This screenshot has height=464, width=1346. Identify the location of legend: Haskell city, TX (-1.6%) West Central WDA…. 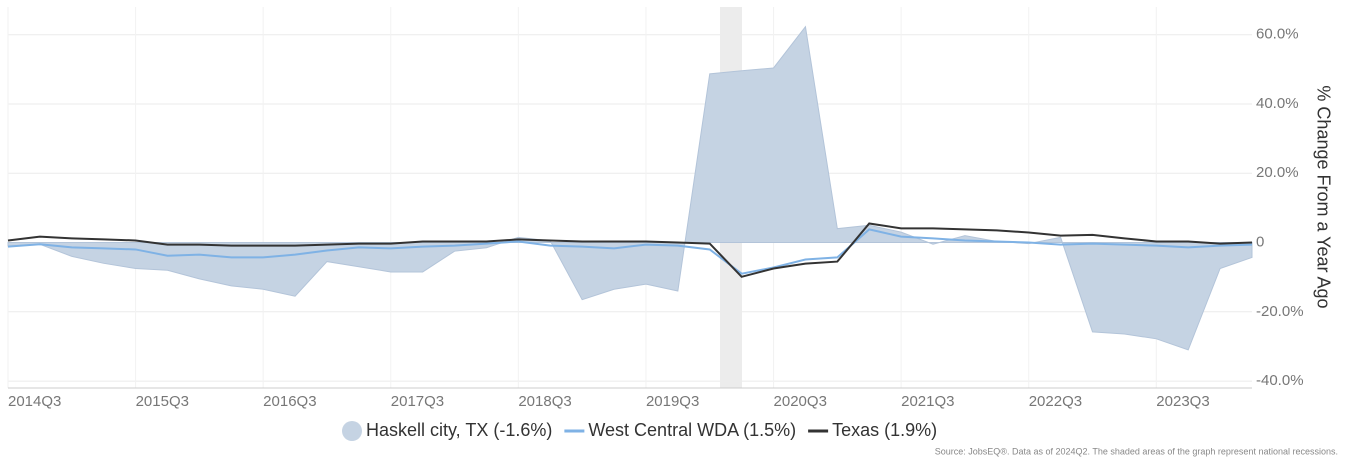
(639, 430).